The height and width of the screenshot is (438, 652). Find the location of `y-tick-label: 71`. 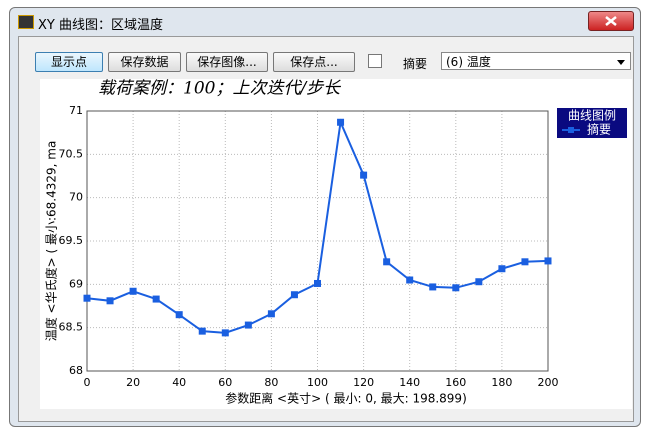

y-tick-label: 71 is located at coordinates (76, 110).